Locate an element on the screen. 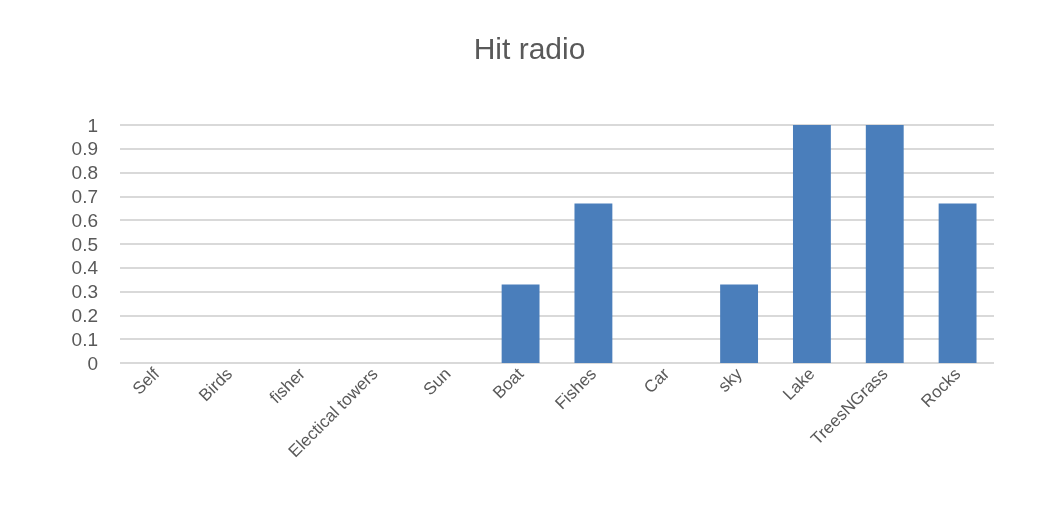 The image size is (1059, 531). x-tick-label: sky is located at coordinates (730, 379).